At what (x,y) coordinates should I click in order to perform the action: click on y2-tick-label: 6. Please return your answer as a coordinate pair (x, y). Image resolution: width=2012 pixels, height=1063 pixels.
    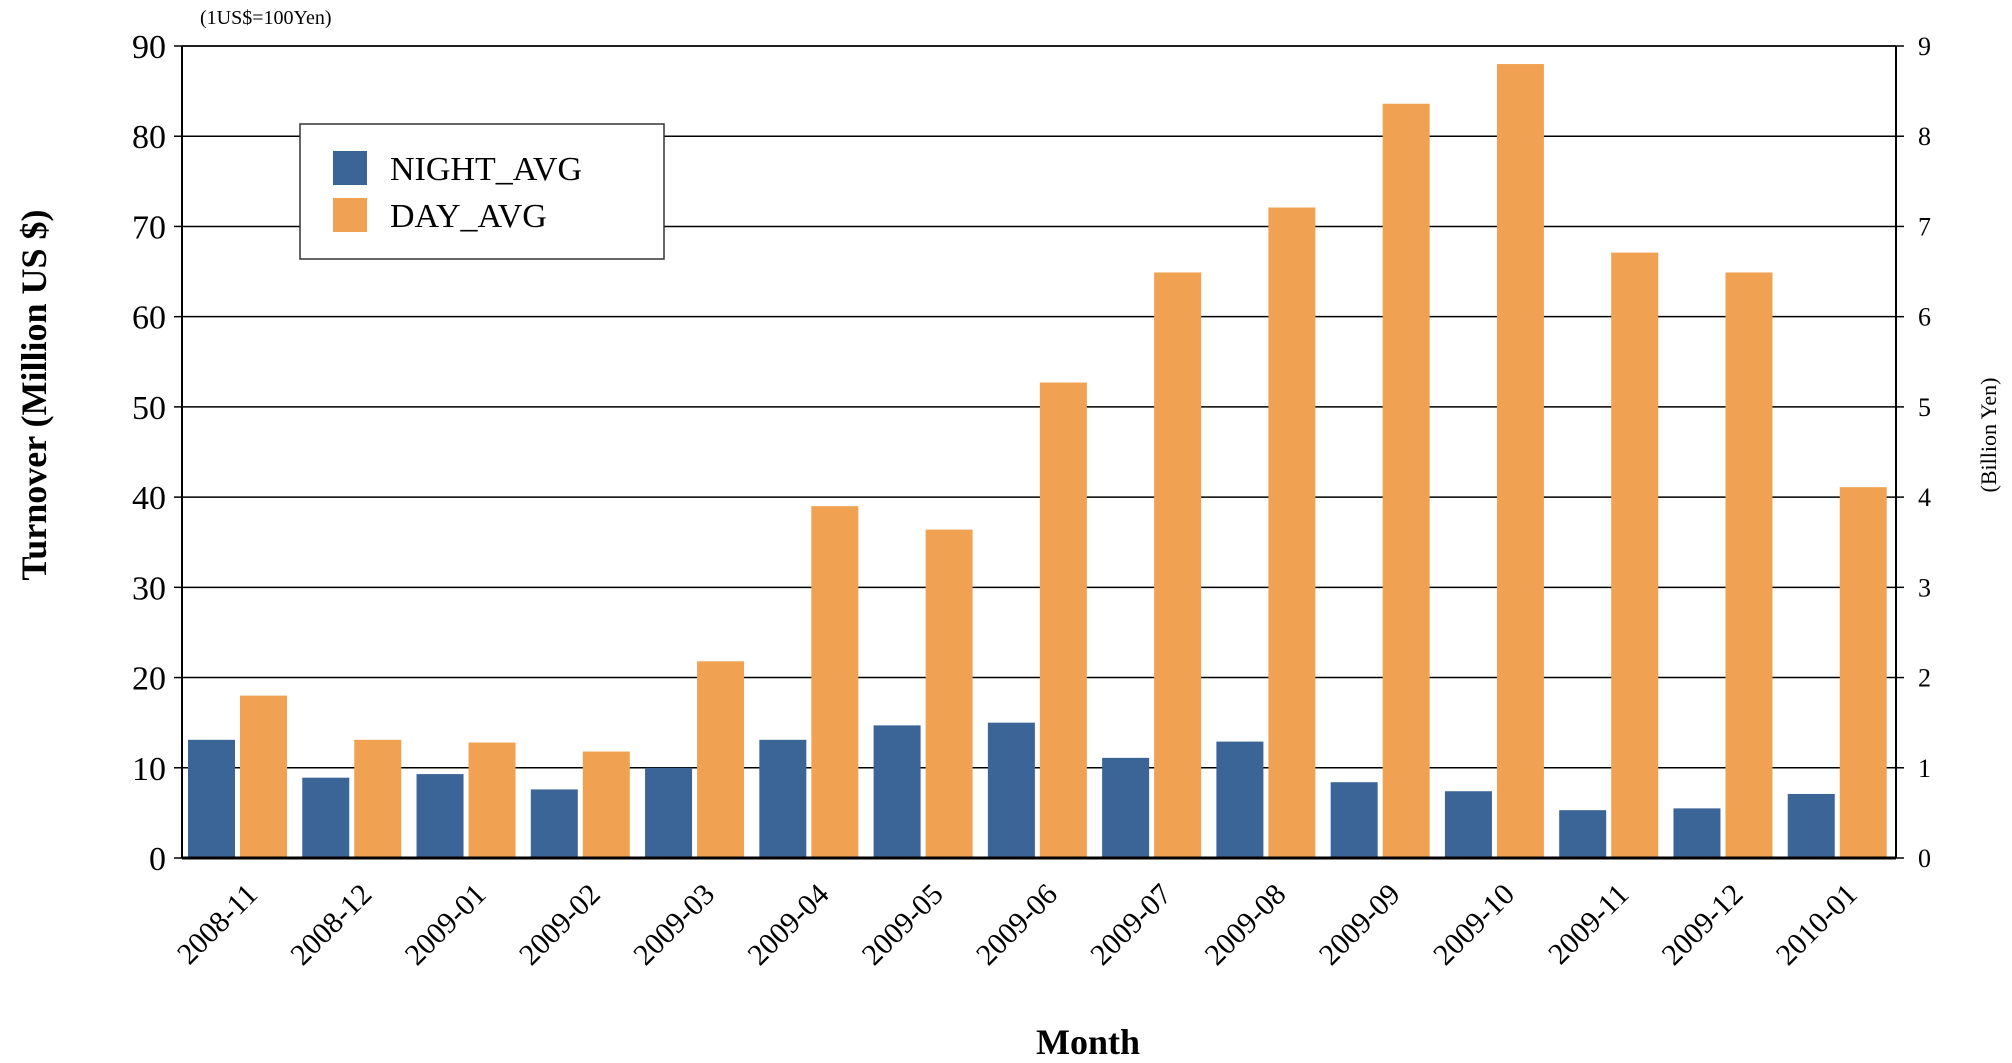
    Looking at the image, I should click on (1924, 317).